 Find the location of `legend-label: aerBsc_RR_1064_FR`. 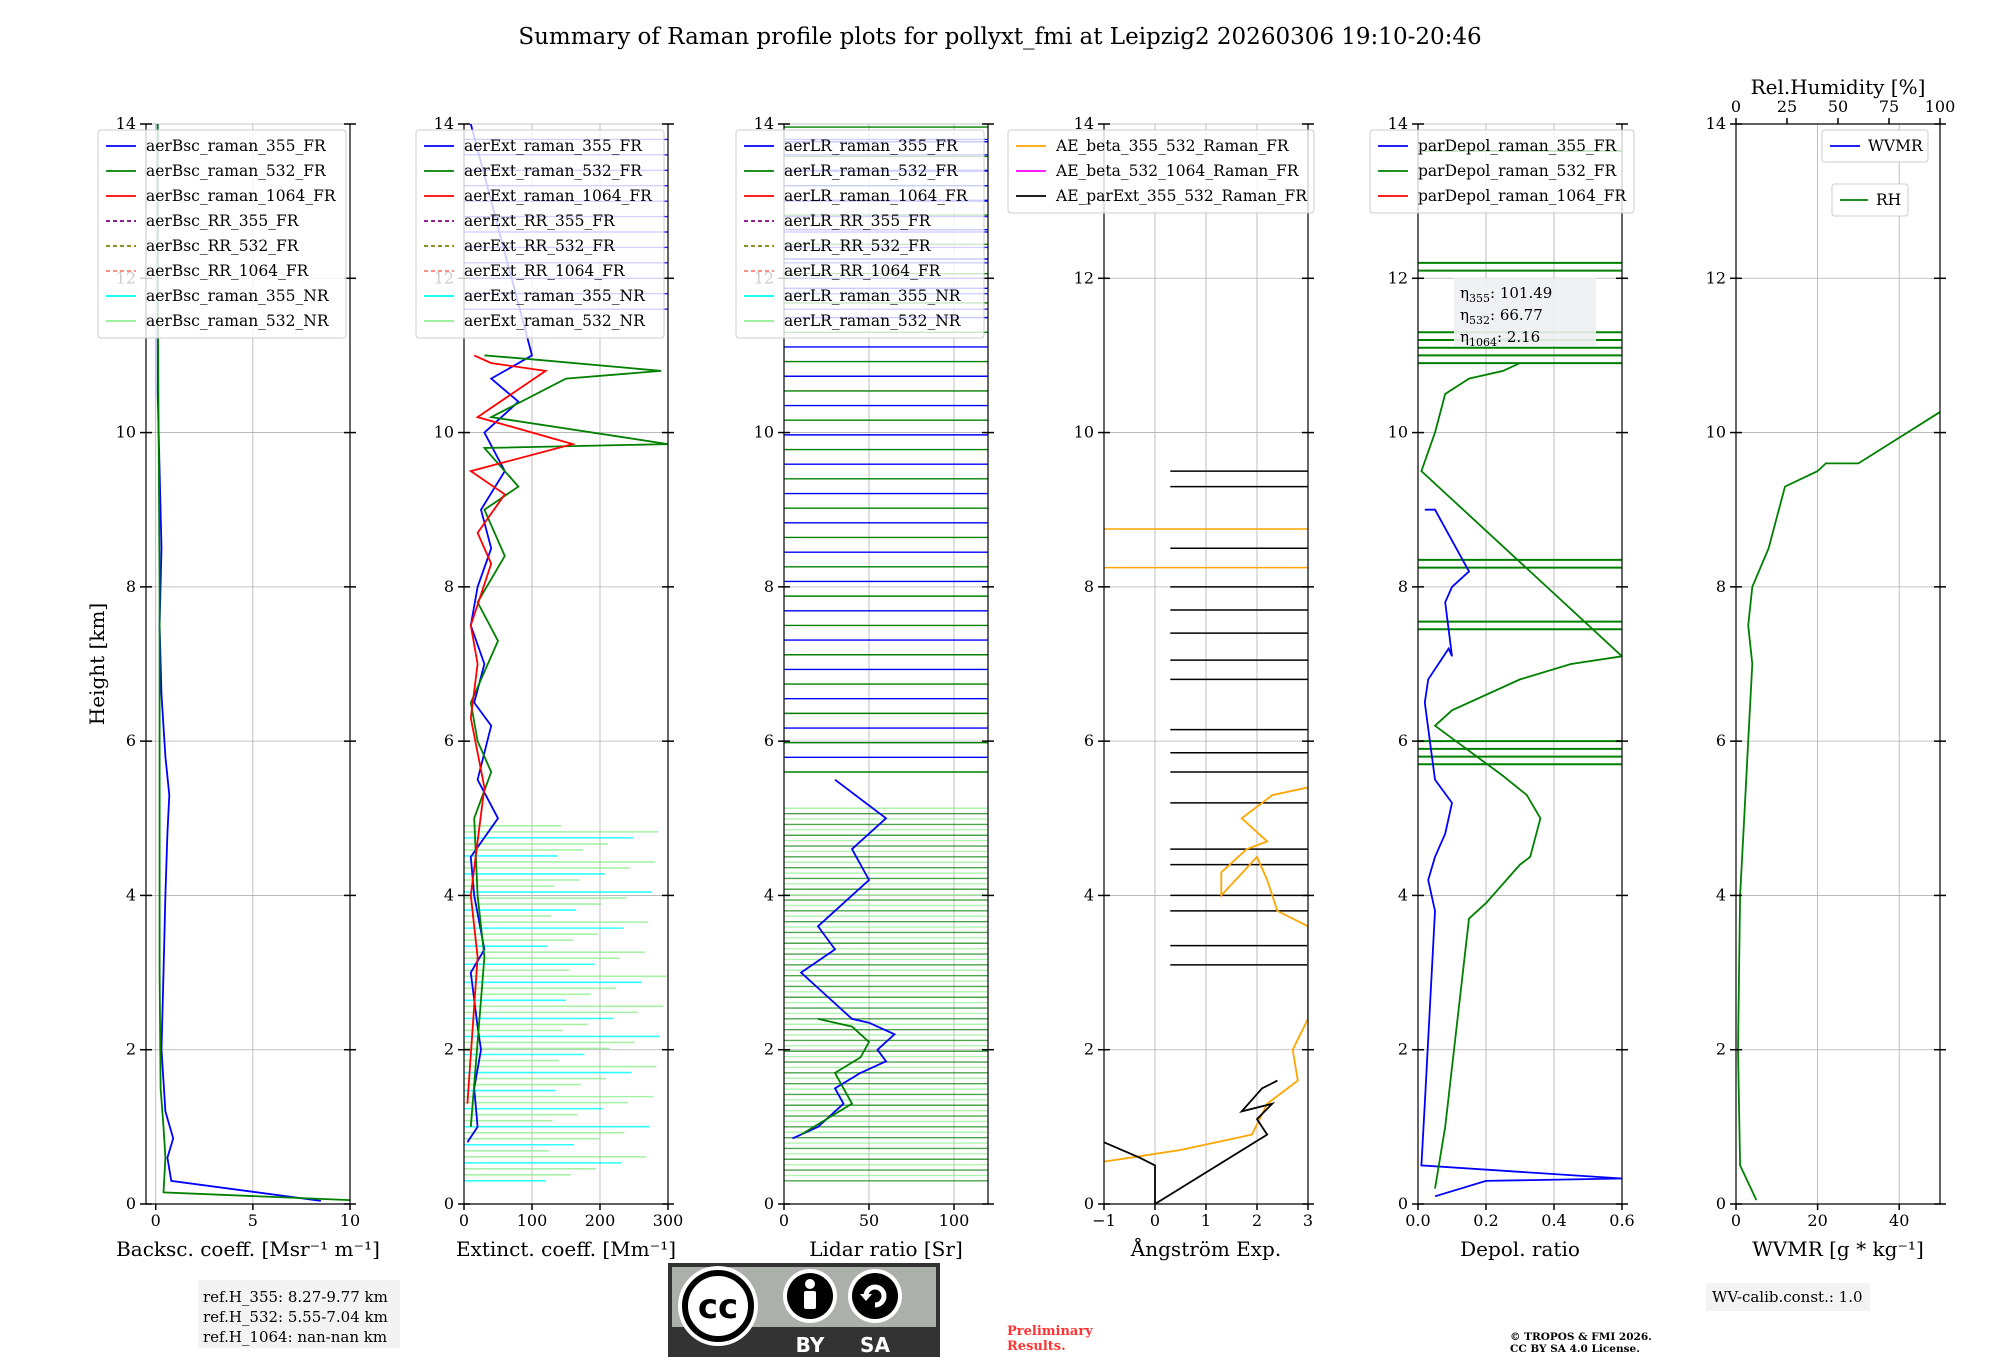

legend-label: aerBsc_RR_1064_FR is located at coordinates (228, 271).